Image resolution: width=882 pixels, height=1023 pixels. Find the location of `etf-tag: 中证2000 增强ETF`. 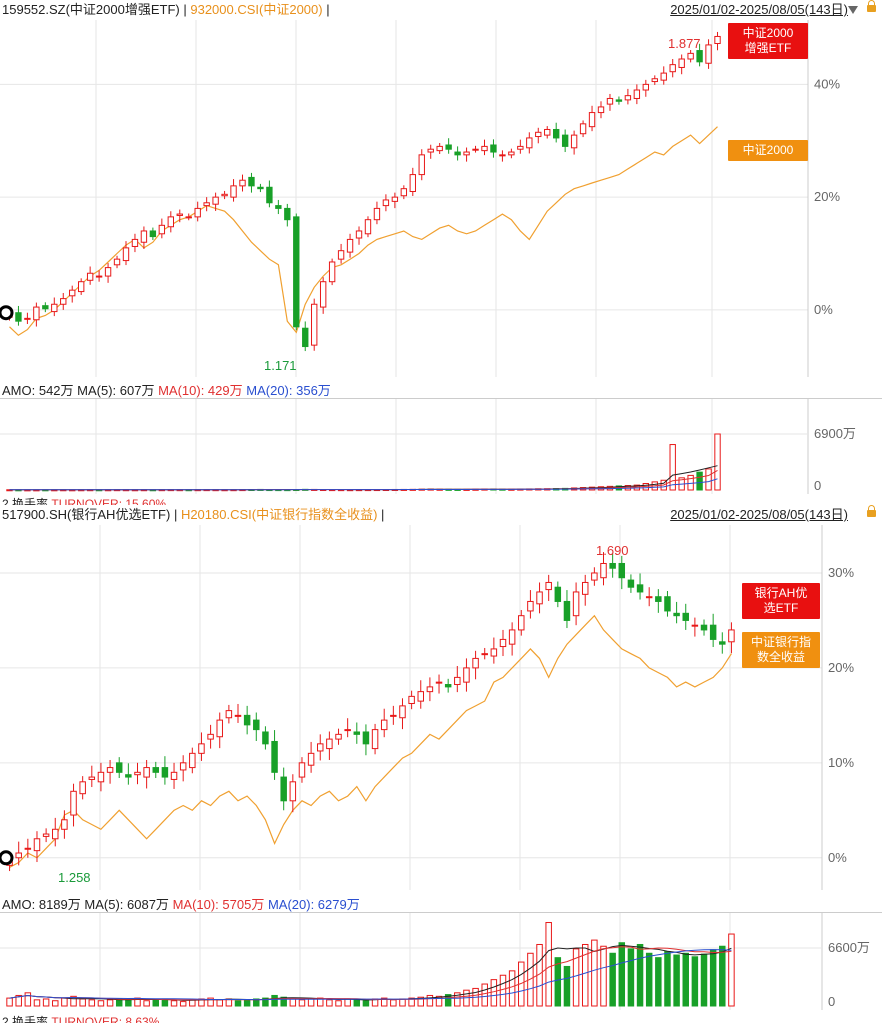

etf-tag: 中证2000 增强ETF is located at coordinates (768, 41).